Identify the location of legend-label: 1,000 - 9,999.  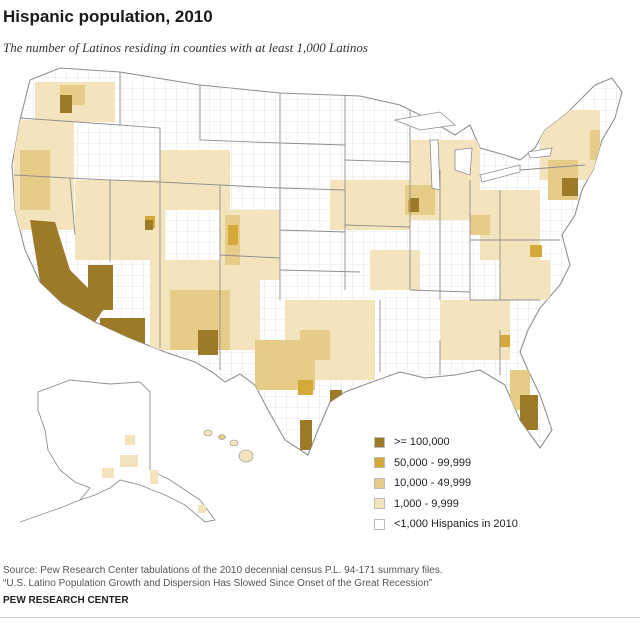
(426, 503).